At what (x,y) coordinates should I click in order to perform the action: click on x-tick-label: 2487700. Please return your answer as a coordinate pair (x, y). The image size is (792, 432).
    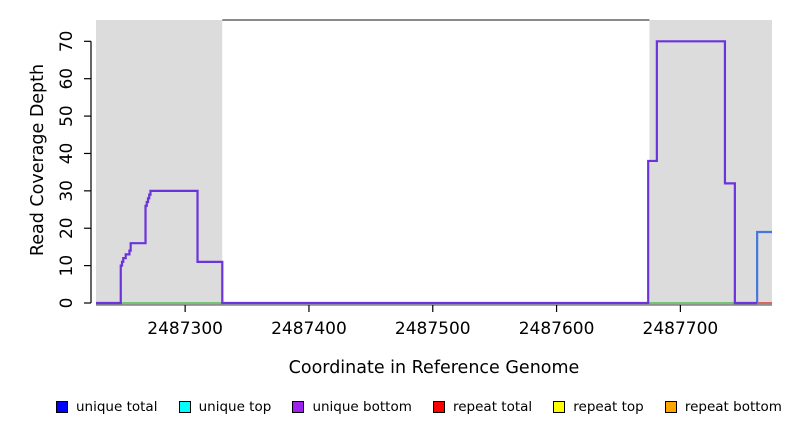
    Looking at the image, I should click on (681, 329).